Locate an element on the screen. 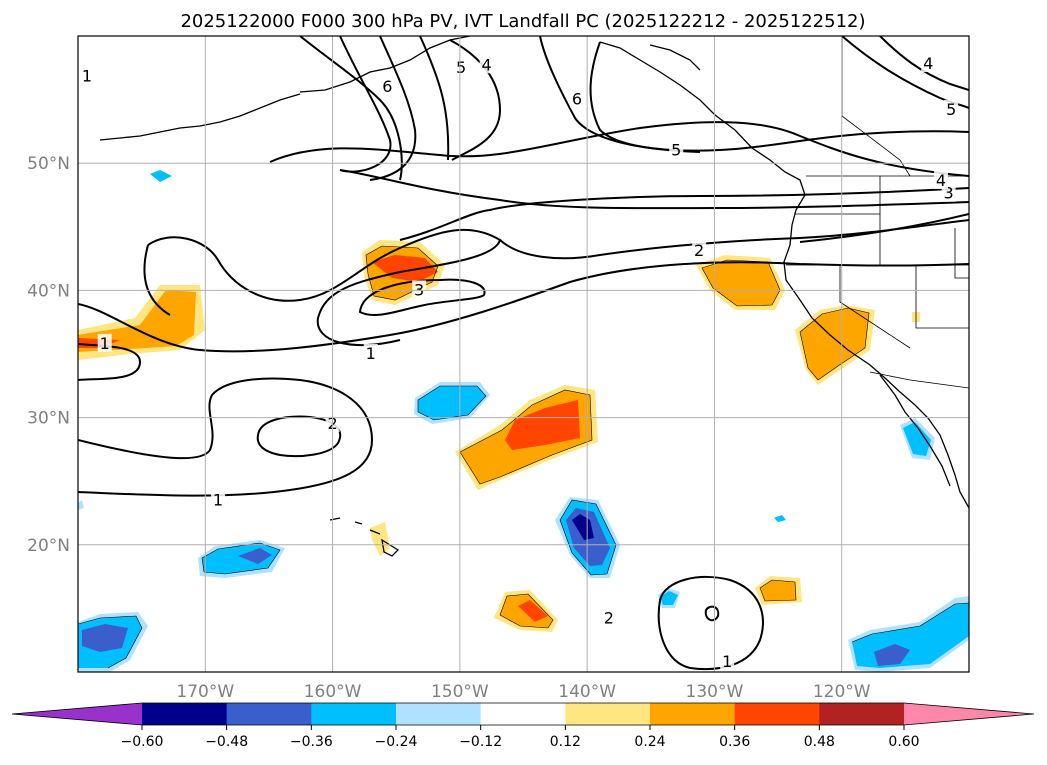 The height and width of the screenshot is (765, 1047). colorbar-tick-label: 0.36 is located at coordinates (734, 742).